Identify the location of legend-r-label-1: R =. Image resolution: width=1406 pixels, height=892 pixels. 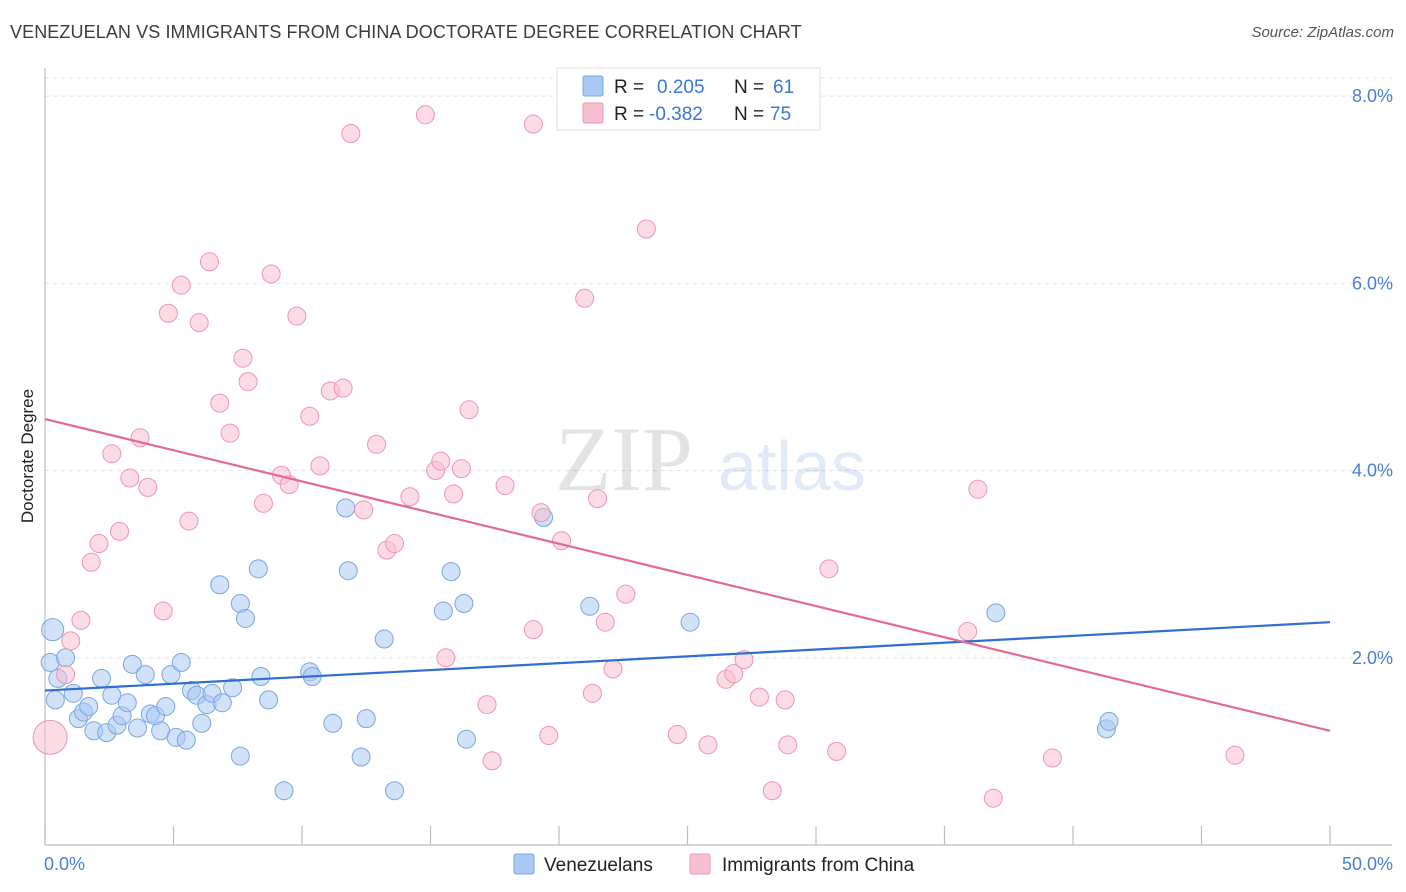
(629, 87).